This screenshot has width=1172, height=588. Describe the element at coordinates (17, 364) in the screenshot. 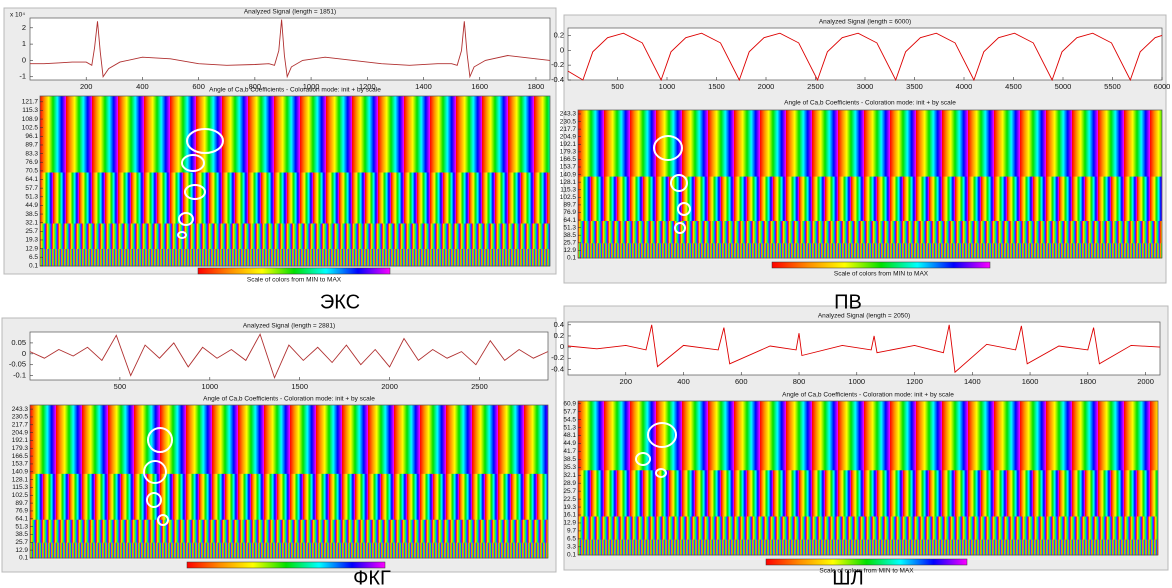

I see `y-tick-label: -0.05` at that location.